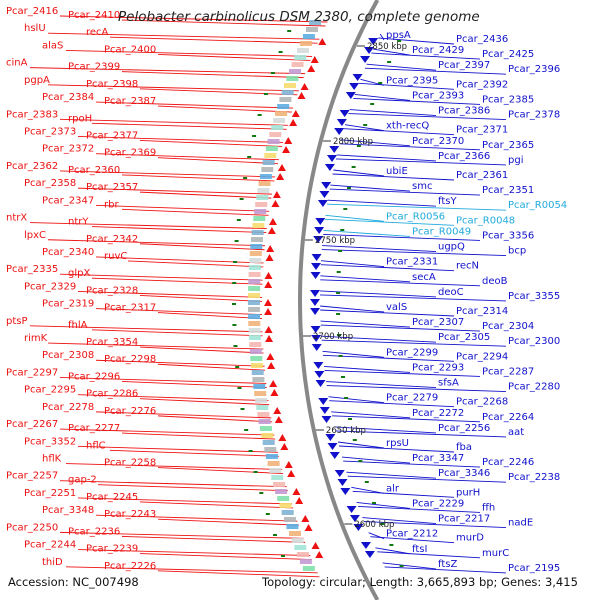  I want to click on gene-label: rbr, so click(111, 204).